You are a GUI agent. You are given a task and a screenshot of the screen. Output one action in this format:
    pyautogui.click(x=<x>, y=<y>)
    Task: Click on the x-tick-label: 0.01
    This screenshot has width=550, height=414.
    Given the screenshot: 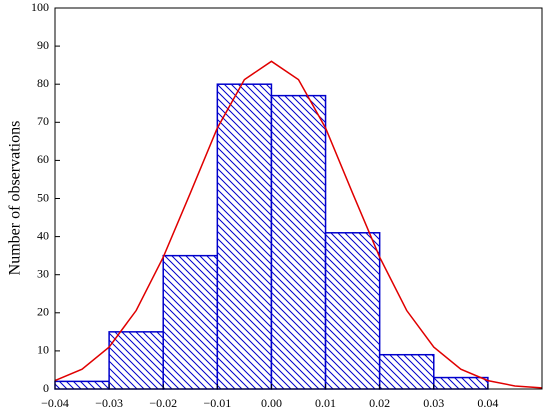 What is the action you would take?
    pyautogui.click(x=325, y=403)
    